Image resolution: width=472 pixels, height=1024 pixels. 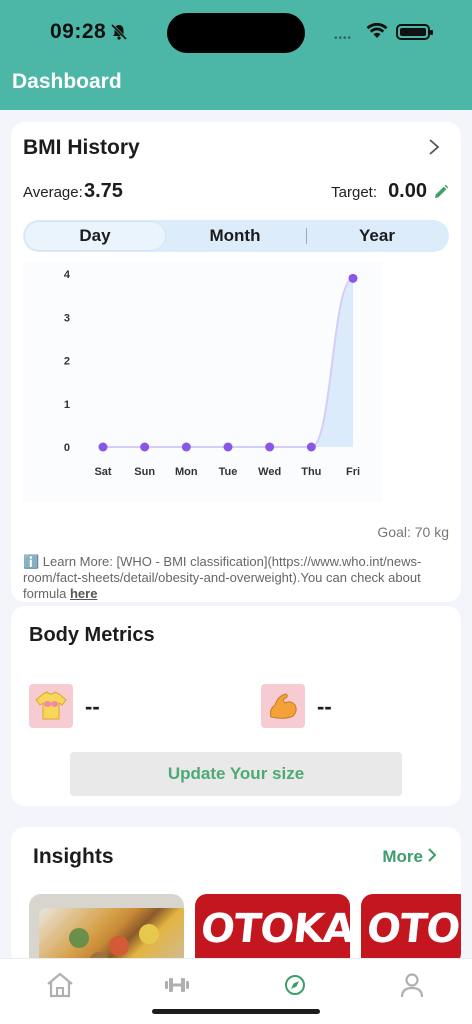 I want to click on period-segmented-control: Day Month Year, so click(x=236, y=236).